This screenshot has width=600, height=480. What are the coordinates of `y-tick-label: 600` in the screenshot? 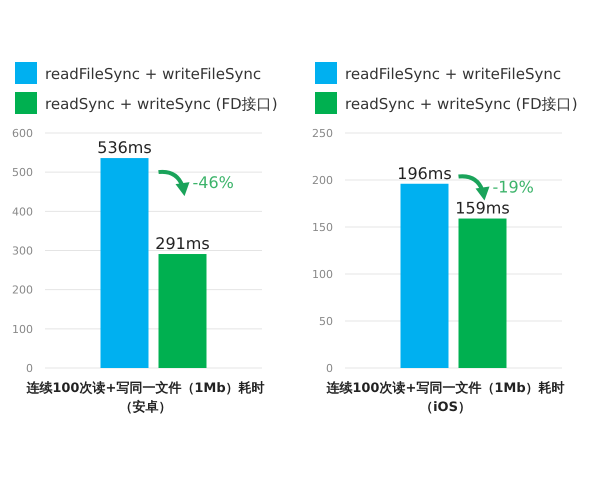 It's located at (22, 133).